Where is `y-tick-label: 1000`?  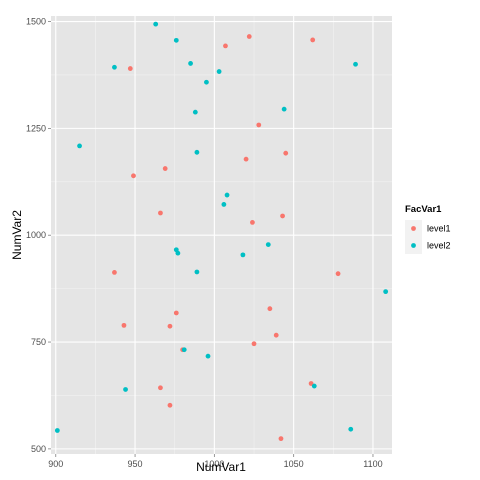
y-tick-label: 1000 is located at coordinates (36, 235).